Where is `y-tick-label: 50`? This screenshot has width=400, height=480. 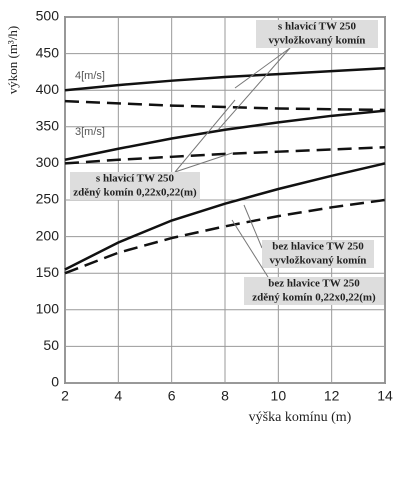
y-tick-label: 50 is located at coordinates (51, 345).